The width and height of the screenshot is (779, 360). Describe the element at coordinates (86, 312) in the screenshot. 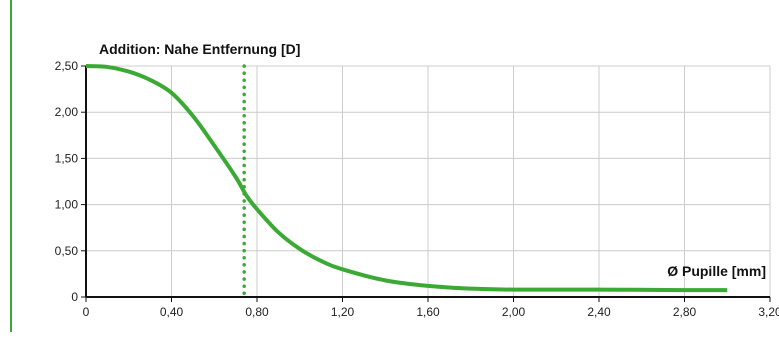

I see `x-tick-label: 0` at that location.